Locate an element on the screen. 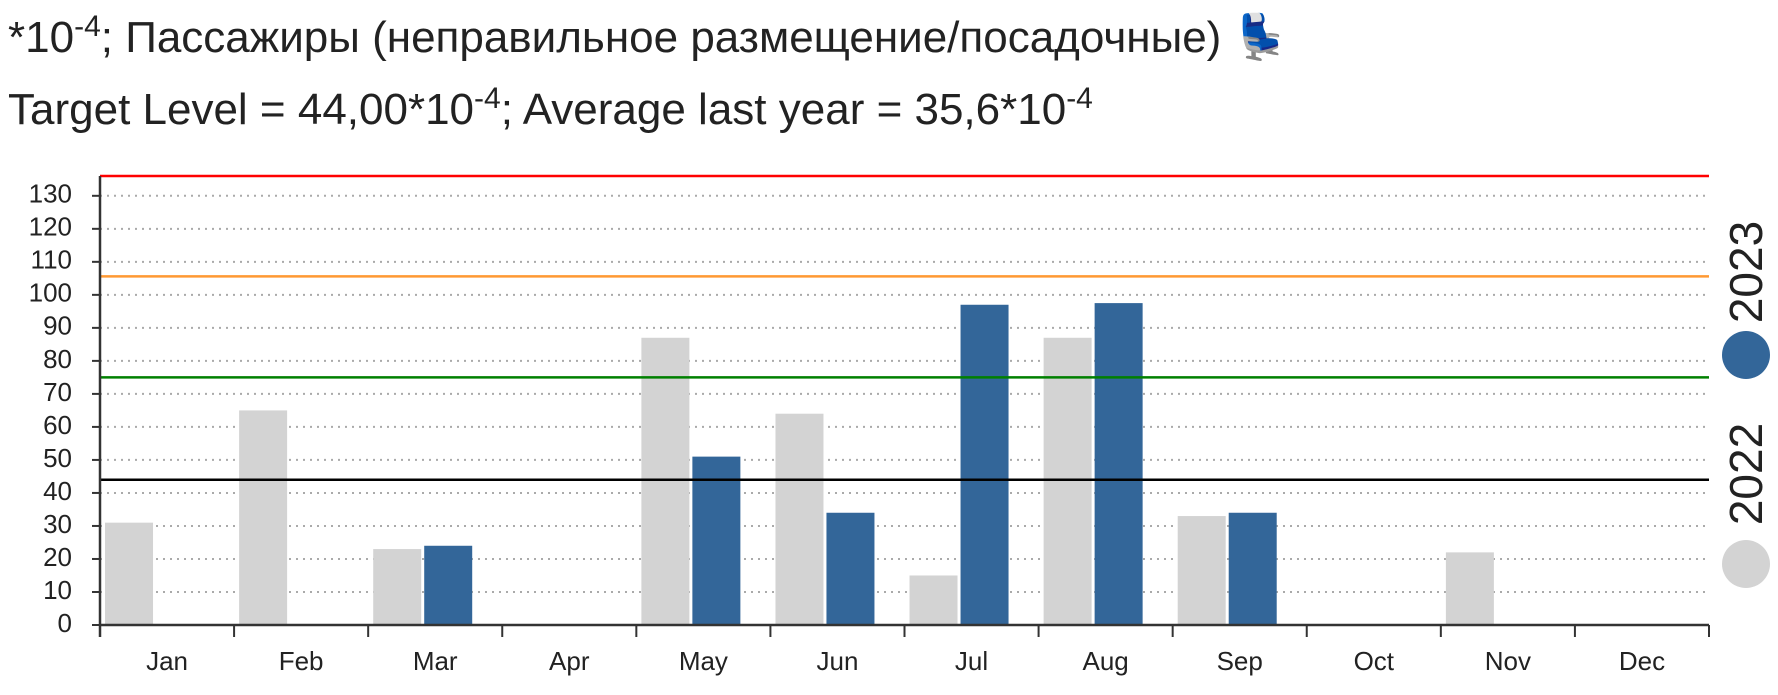 This screenshot has height=695, width=1778. legend-label: 2022 is located at coordinates (1746, 474).